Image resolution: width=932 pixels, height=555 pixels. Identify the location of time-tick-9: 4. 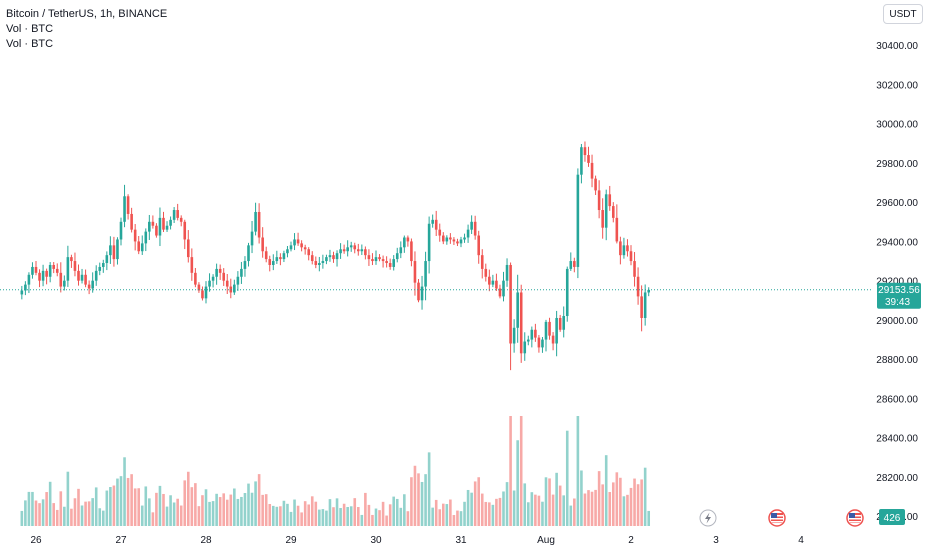
(801, 540).